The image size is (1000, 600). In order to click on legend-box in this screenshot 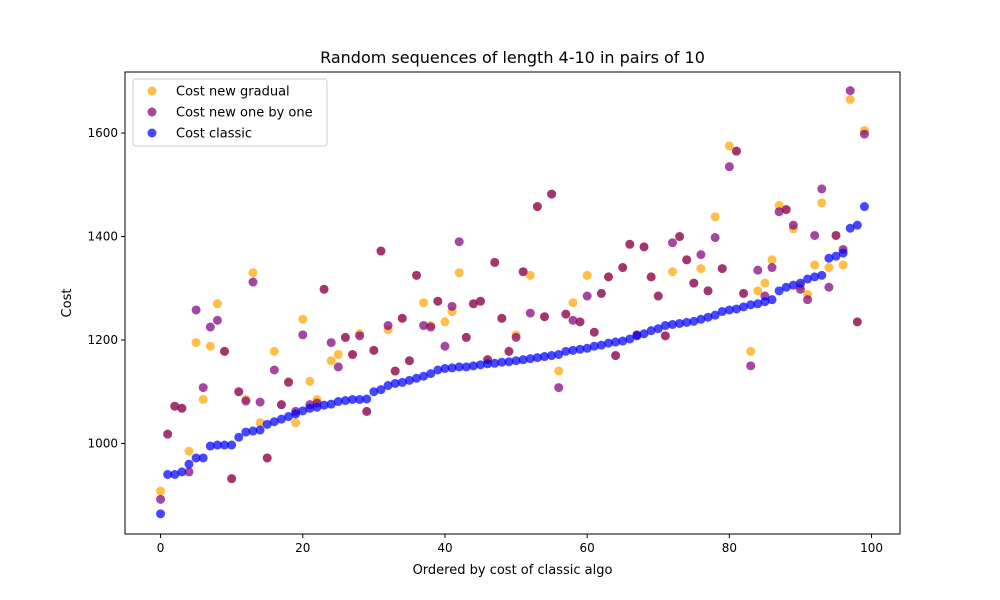, I will do `click(230, 112)`.